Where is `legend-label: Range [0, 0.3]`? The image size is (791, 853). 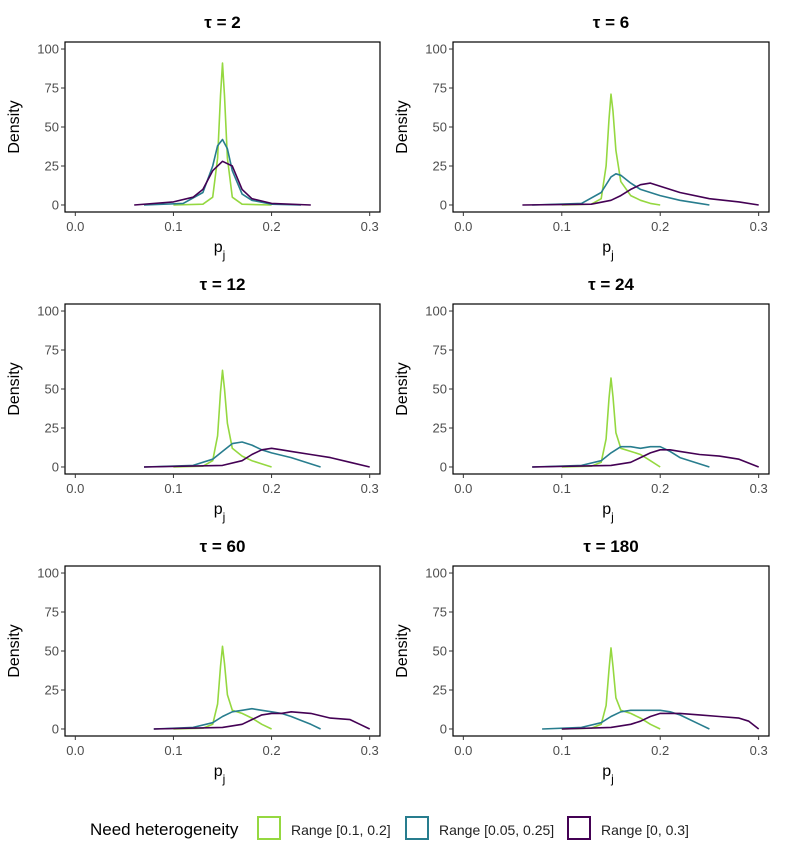 legend-label: Range [0, 0.3] is located at coordinates (645, 830).